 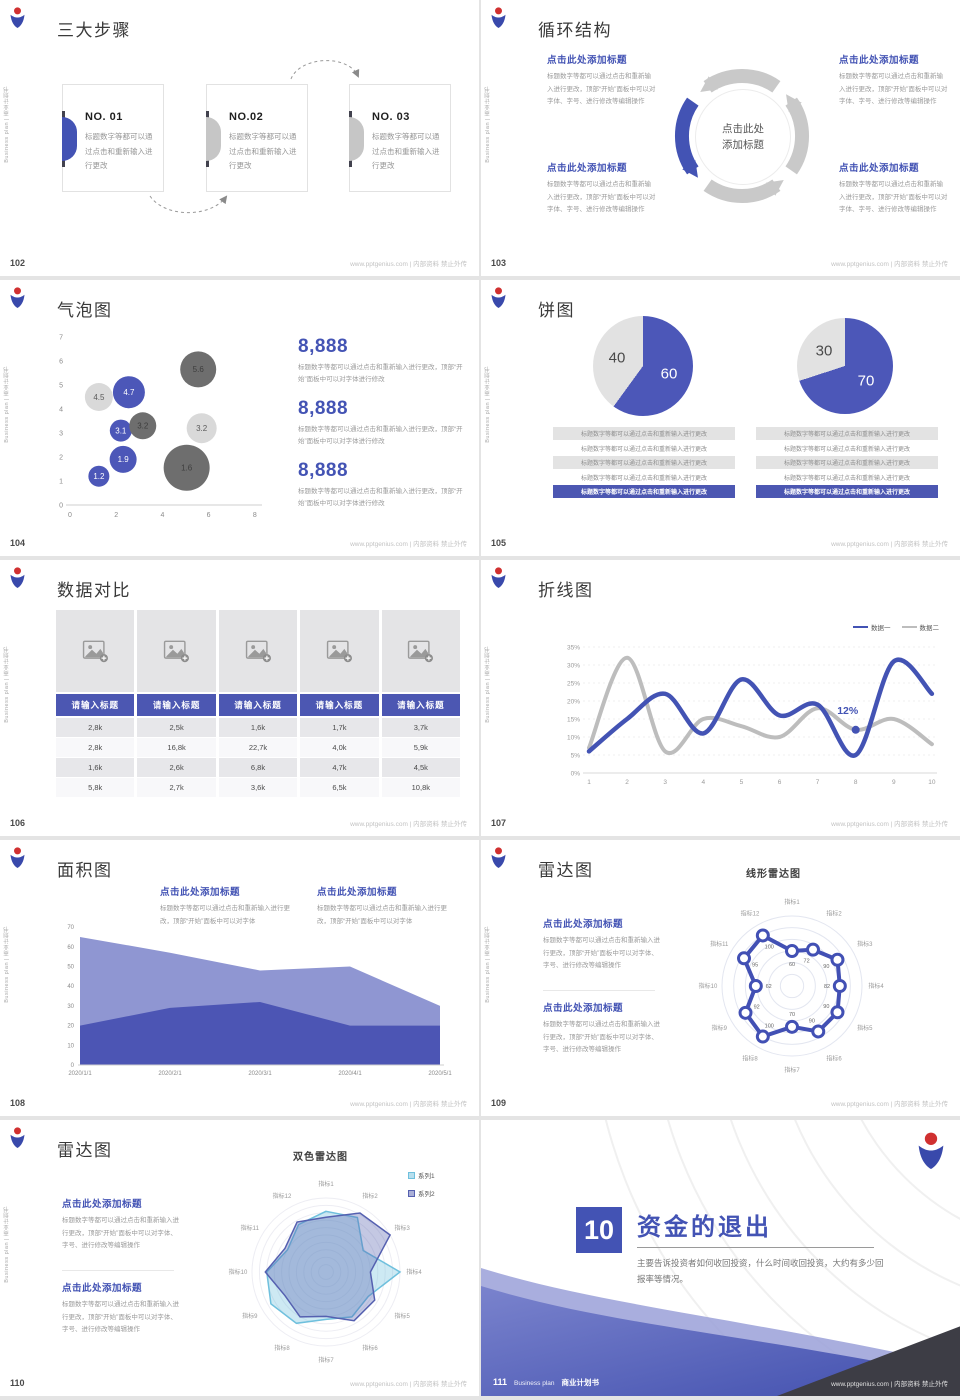 What do you see at coordinates (61, 338) in the screenshot?
I see `y-tick-label: 7` at bounding box center [61, 338].